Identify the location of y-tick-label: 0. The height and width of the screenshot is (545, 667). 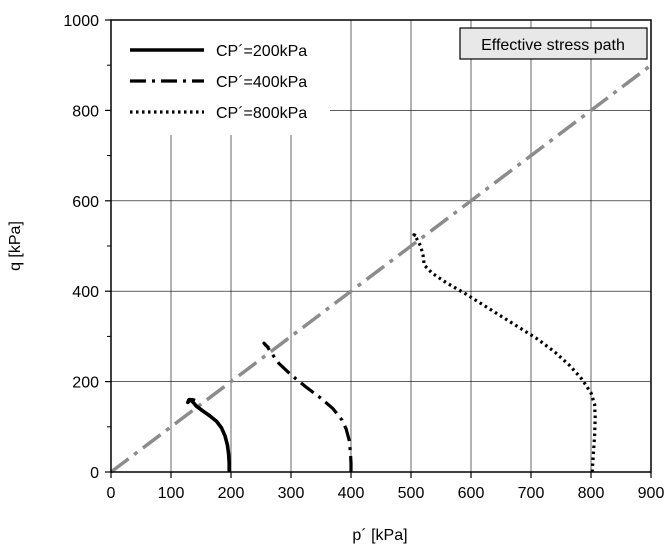
(94, 473).